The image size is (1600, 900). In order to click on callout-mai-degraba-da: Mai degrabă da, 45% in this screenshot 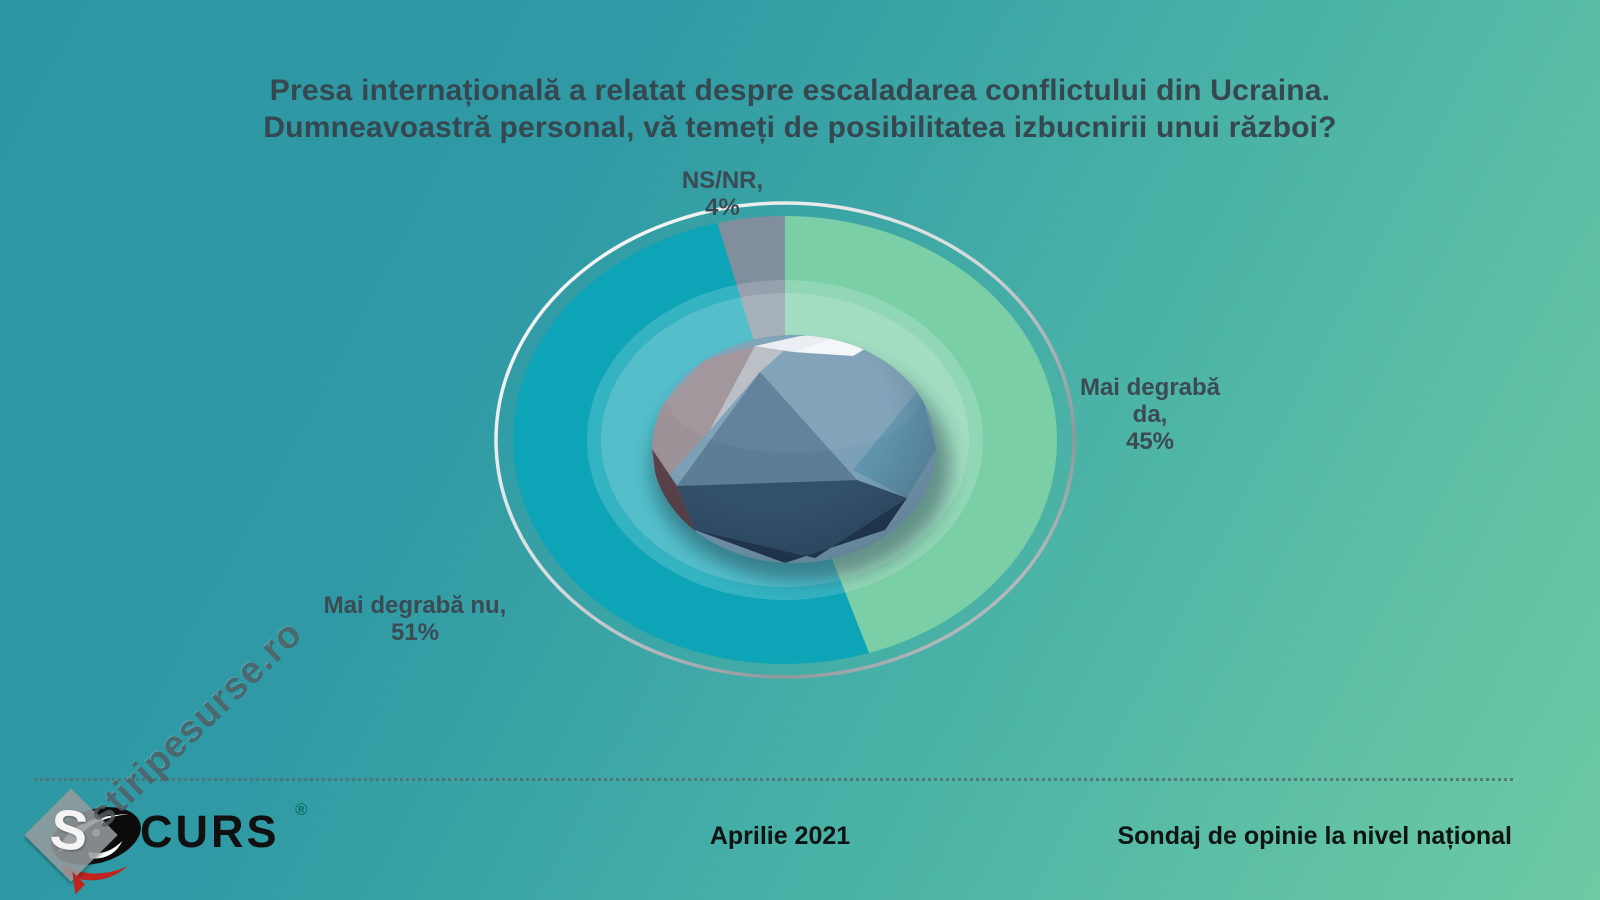, I will do `click(1150, 414)`.